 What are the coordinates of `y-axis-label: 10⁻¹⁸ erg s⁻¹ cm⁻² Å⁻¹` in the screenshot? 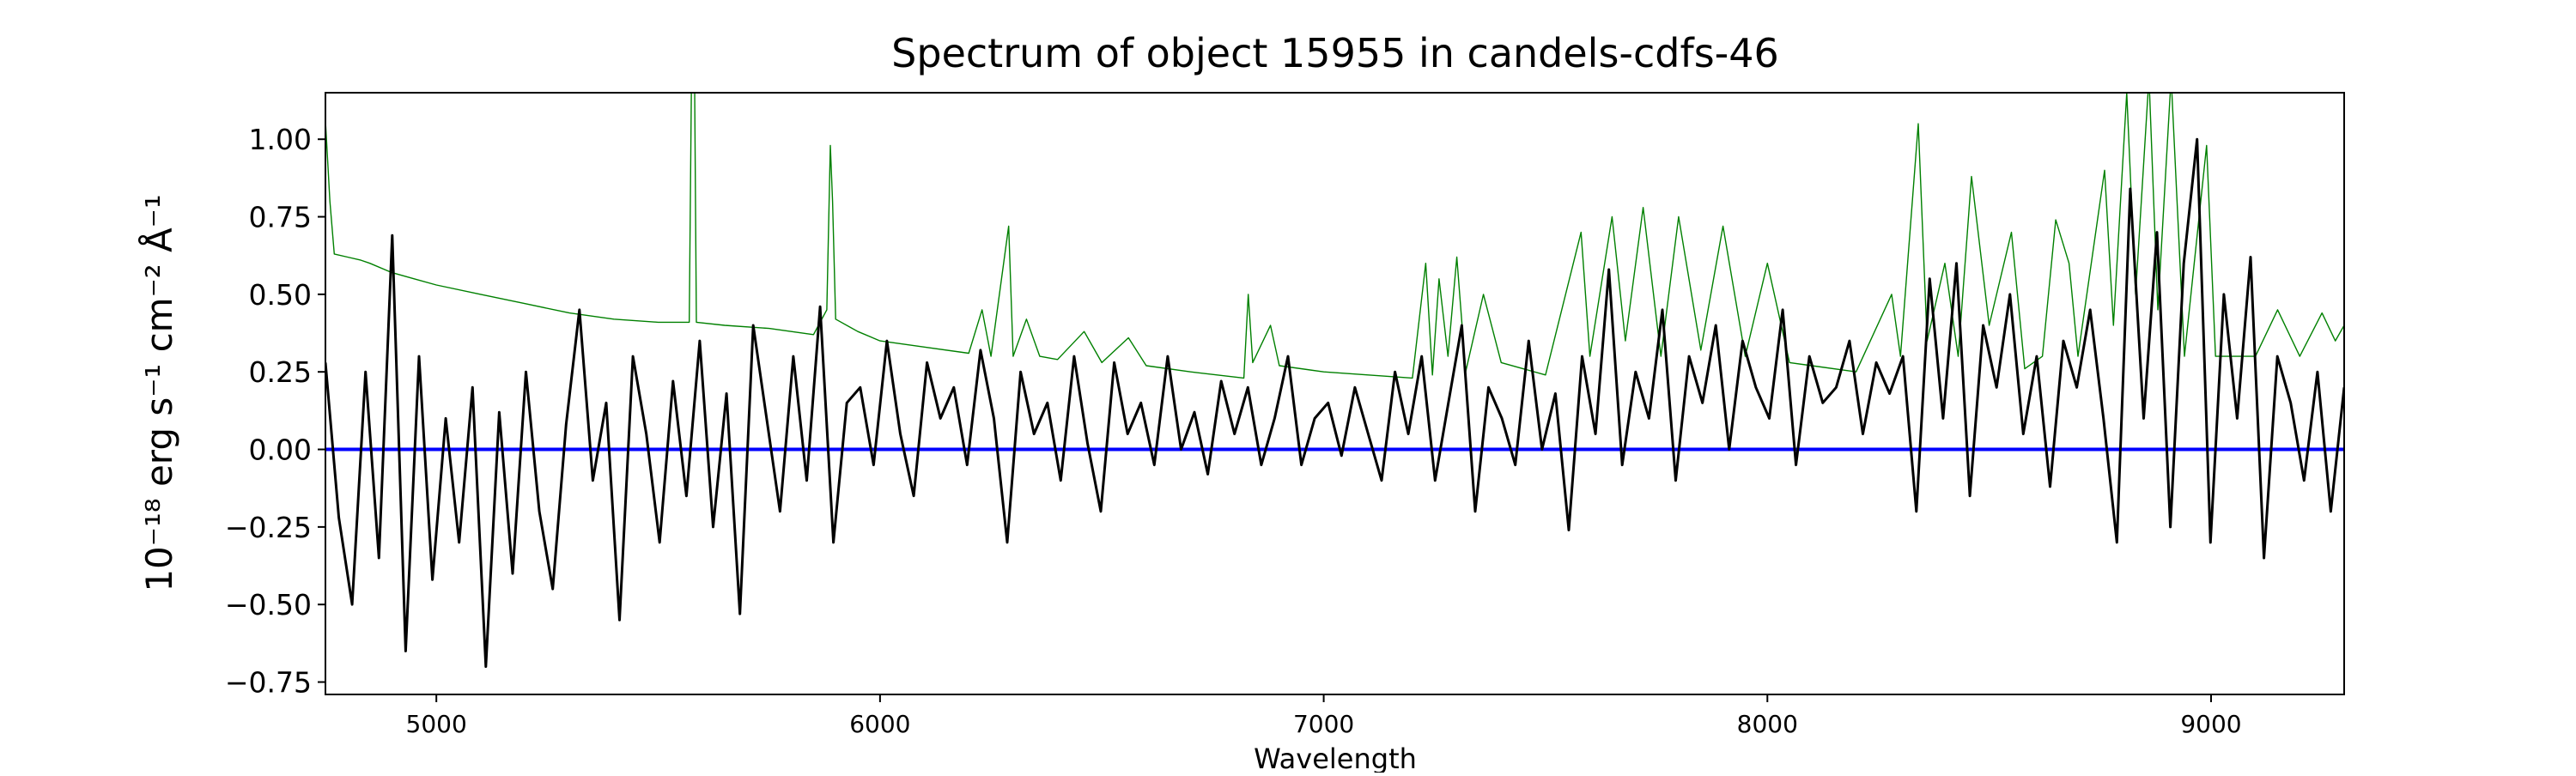 It's located at (159, 392).